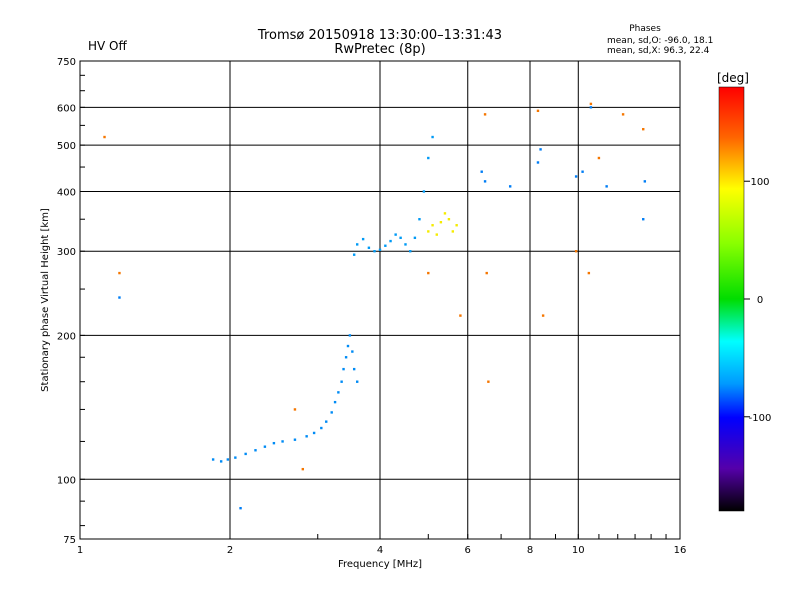 Image resolution: width=800 pixels, height=600 pixels. What do you see at coordinates (680, 550) in the screenshot?
I see `x-tick-label: 16` at bounding box center [680, 550].